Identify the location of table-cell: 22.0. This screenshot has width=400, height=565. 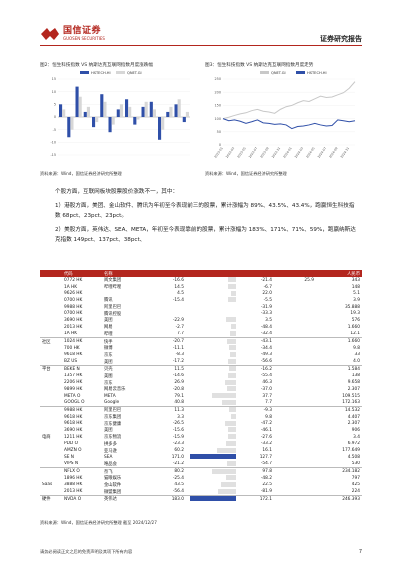
(267, 294).